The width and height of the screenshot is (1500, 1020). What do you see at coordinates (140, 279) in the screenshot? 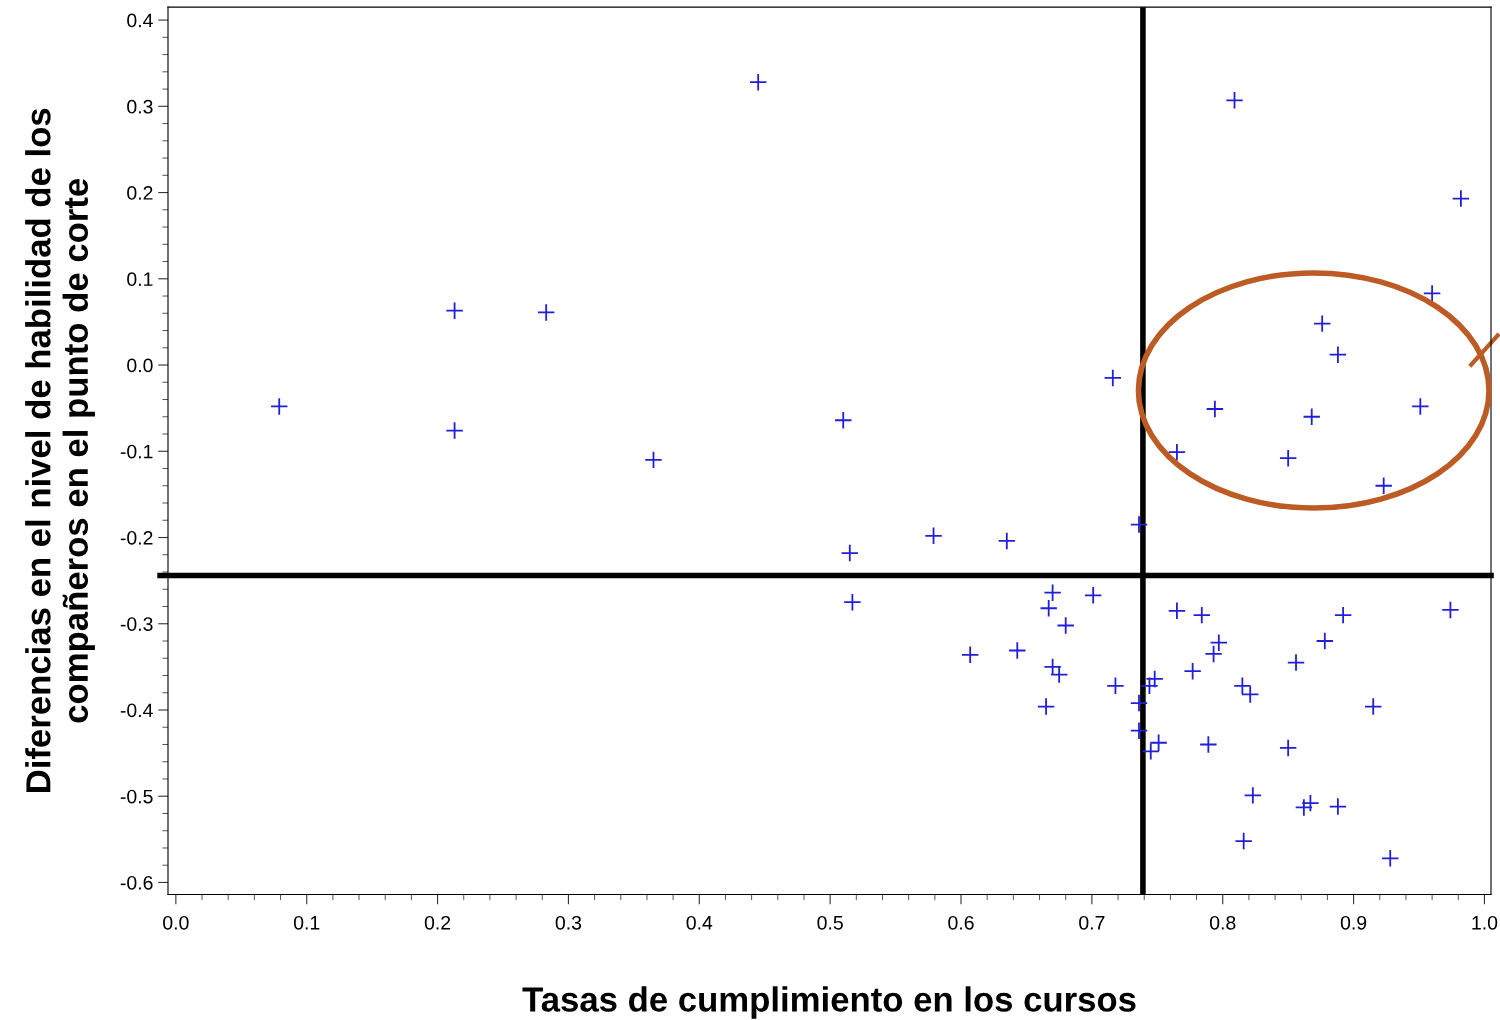
I see `y-tick-label: 0.1` at bounding box center [140, 279].